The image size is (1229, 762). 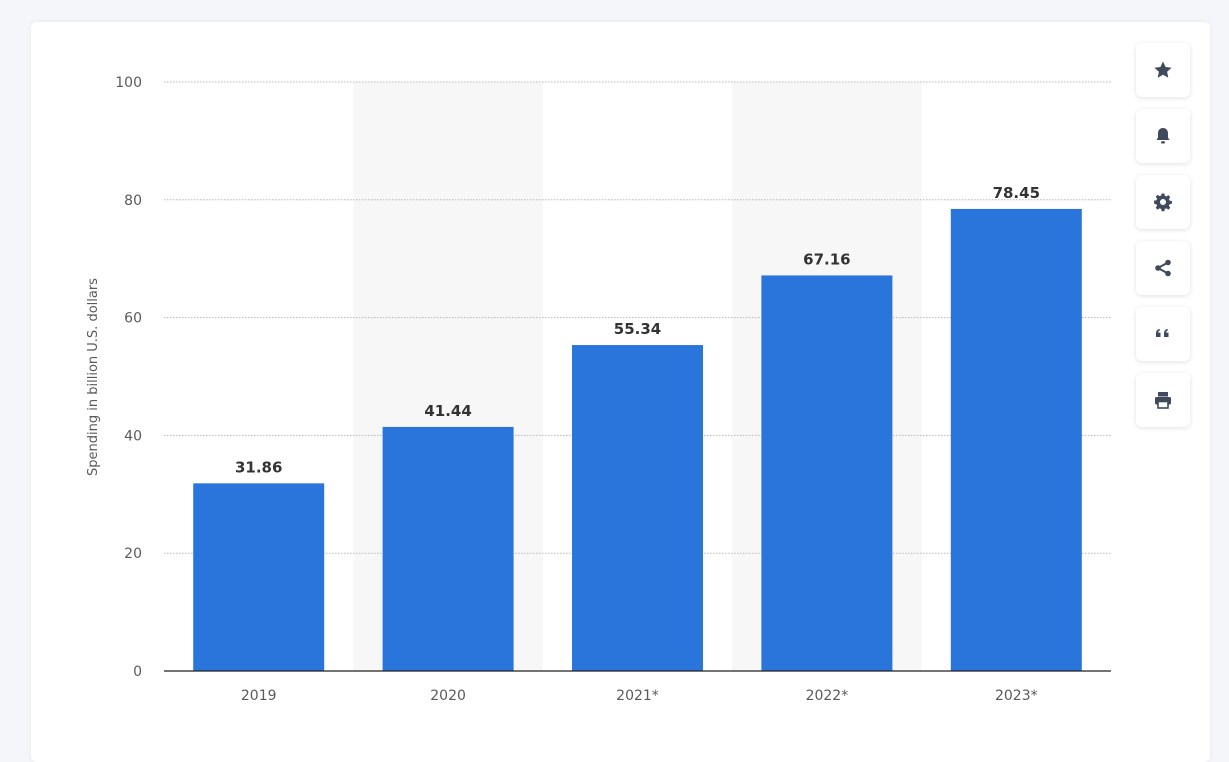 What do you see at coordinates (827, 473) in the screenshot?
I see `bar-2022` at bounding box center [827, 473].